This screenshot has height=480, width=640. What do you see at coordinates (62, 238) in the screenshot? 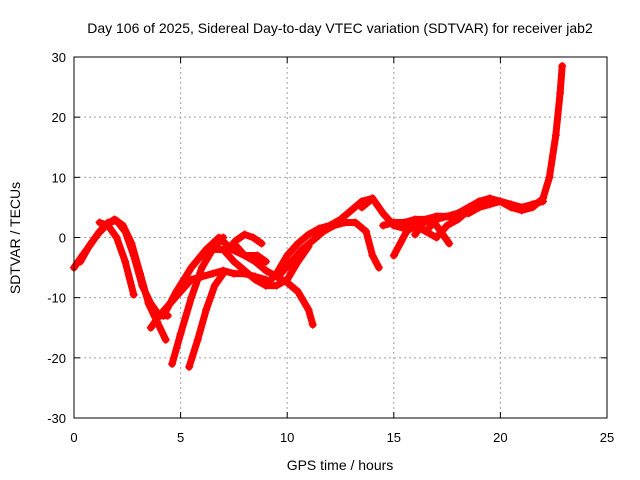
I see `y-tick-label: 0` at bounding box center [62, 238].